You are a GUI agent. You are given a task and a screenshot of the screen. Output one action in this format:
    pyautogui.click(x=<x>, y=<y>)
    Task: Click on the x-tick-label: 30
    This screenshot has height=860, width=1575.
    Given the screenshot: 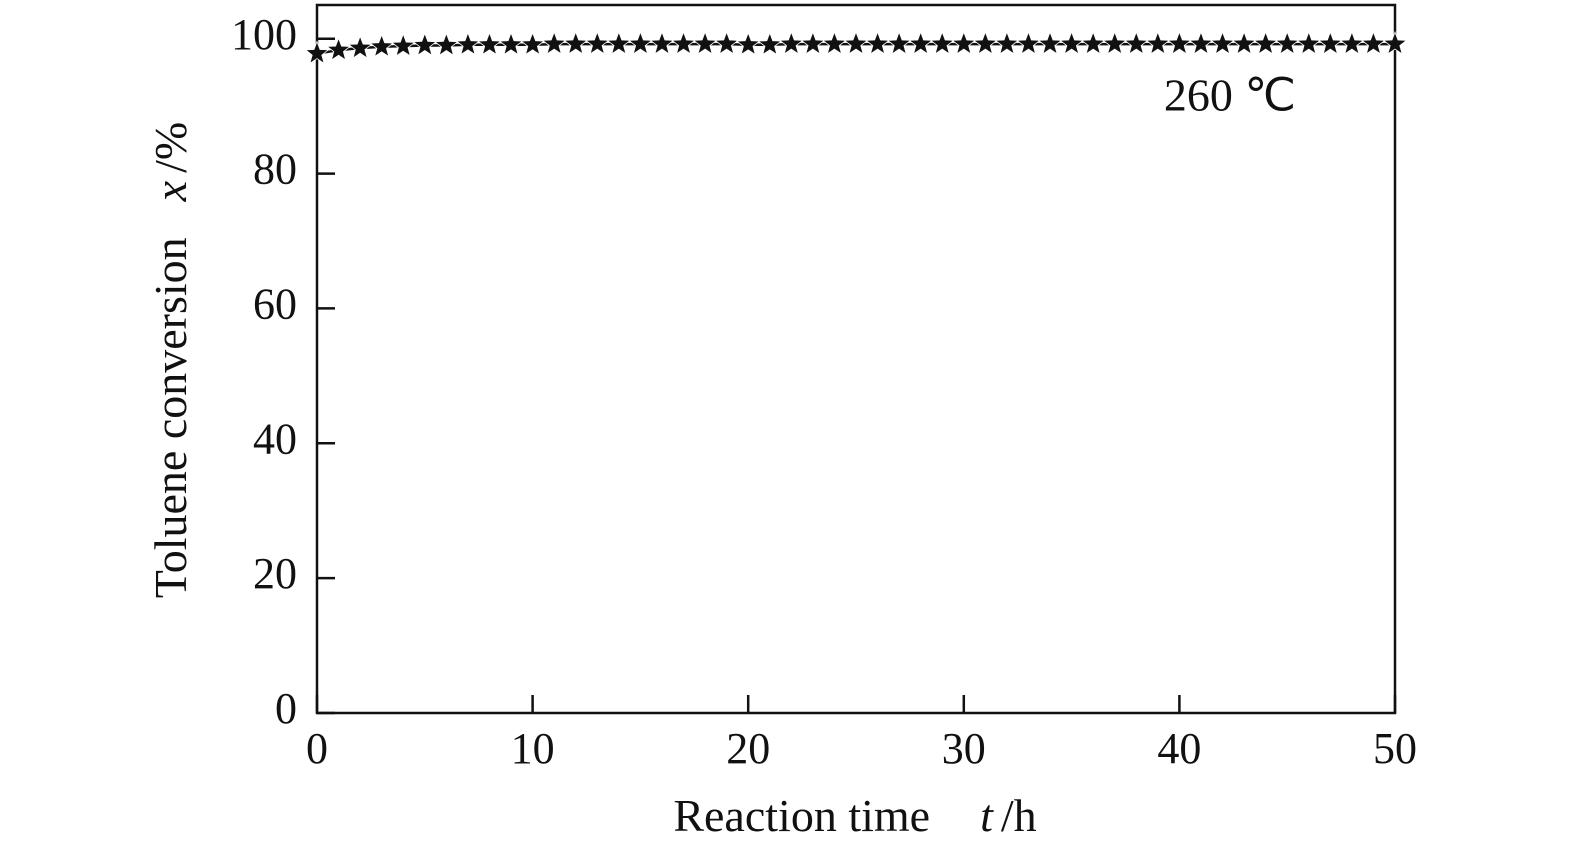 What is the action you would take?
    pyautogui.click(x=964, y=748)
    